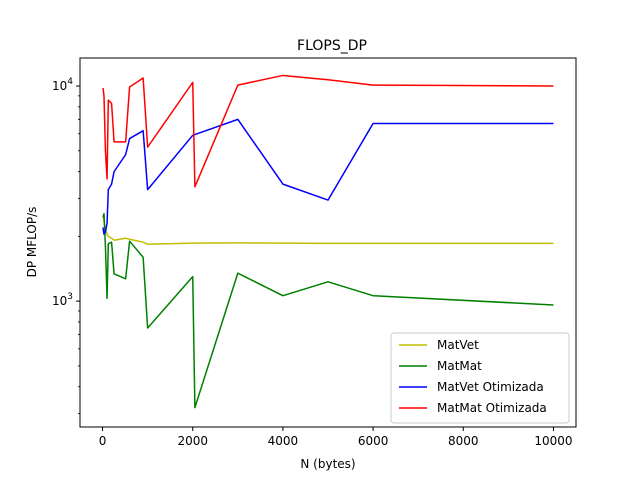  Describe the element at coordinates (373, 441) in the screenshot. I see `x-tick-label: 6000` at that location.